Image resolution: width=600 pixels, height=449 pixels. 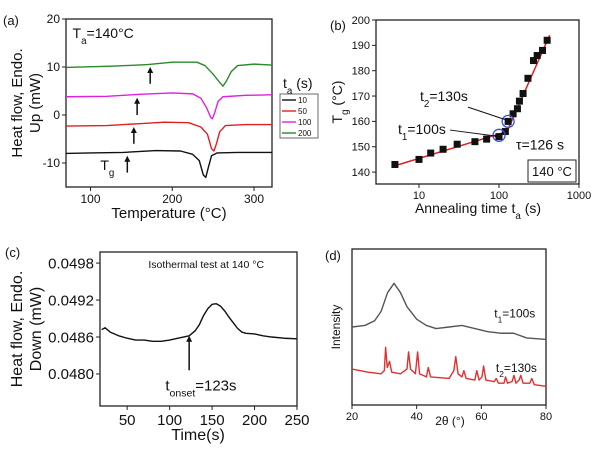 I want to click on y-axis-label: Heat flow, Endo., so click(x=17, y=102).